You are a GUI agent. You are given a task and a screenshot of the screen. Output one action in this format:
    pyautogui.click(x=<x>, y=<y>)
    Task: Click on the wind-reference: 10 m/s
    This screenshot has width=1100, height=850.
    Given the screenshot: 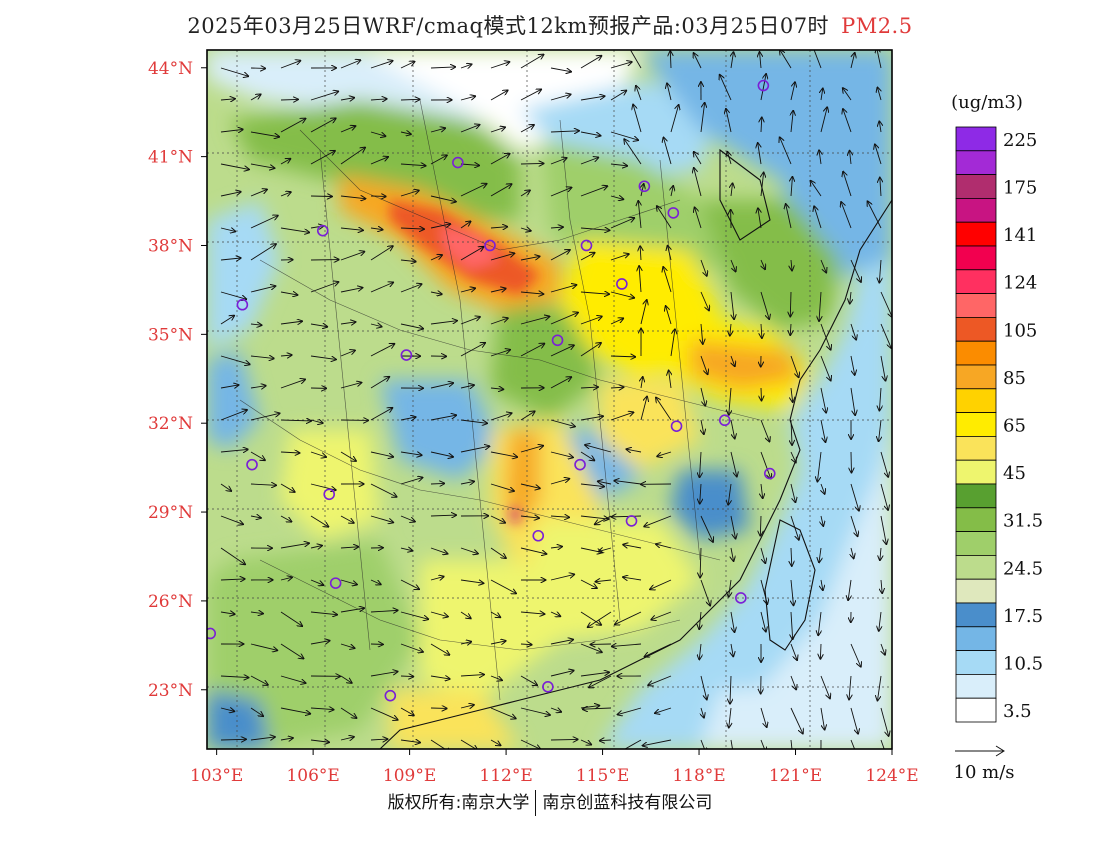 What is the action you would take?
    pyautogui.click(x=984, y=764)
    